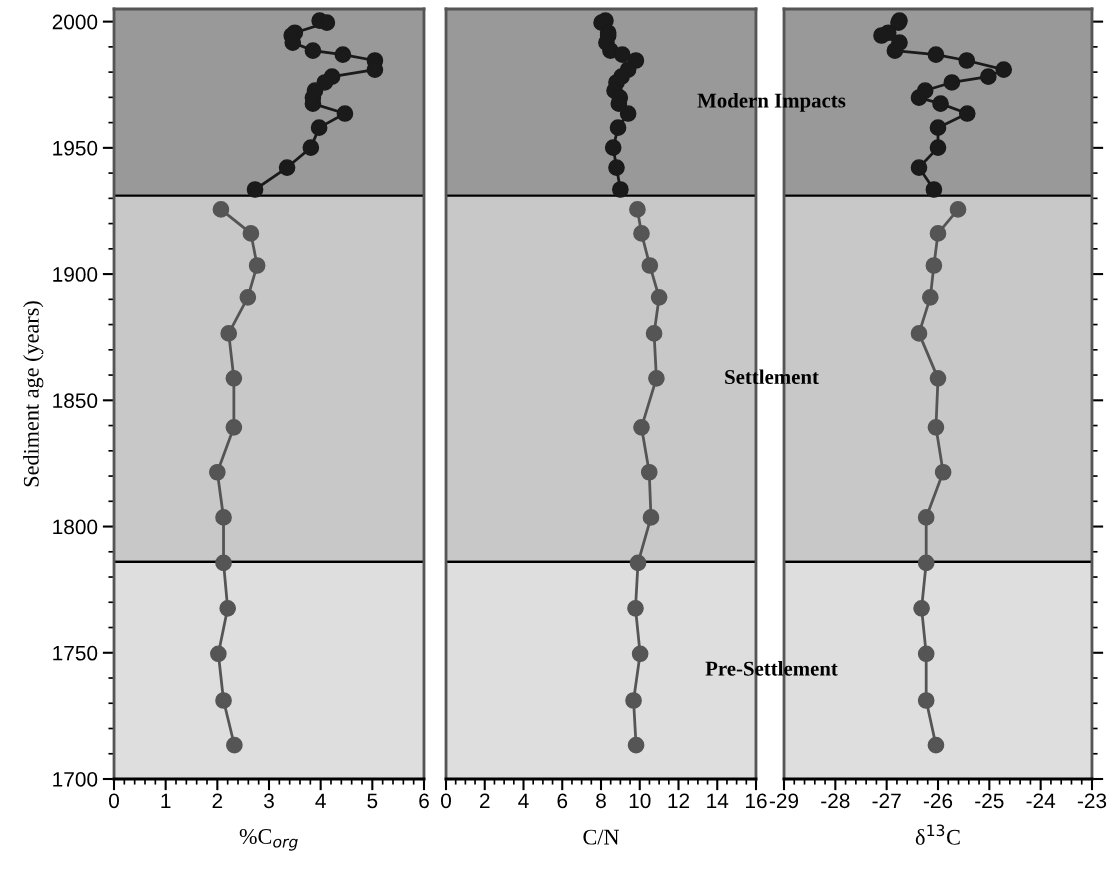 The height and width of the screenshot is (874, 1117). I want to click on x-tick-label: 1, so click(166, 800).